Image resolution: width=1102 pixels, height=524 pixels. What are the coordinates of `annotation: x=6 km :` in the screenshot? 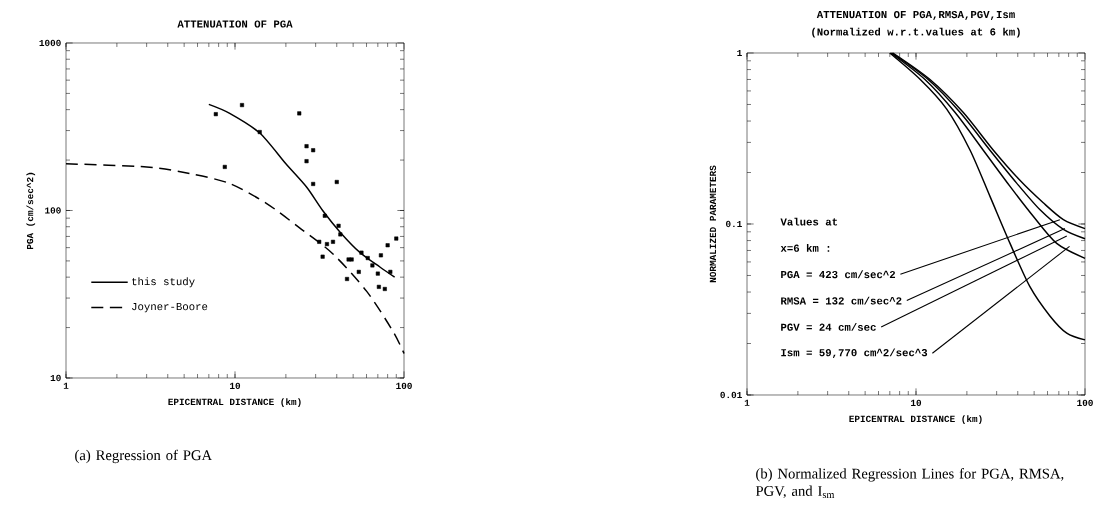 It's located at (805, 248).